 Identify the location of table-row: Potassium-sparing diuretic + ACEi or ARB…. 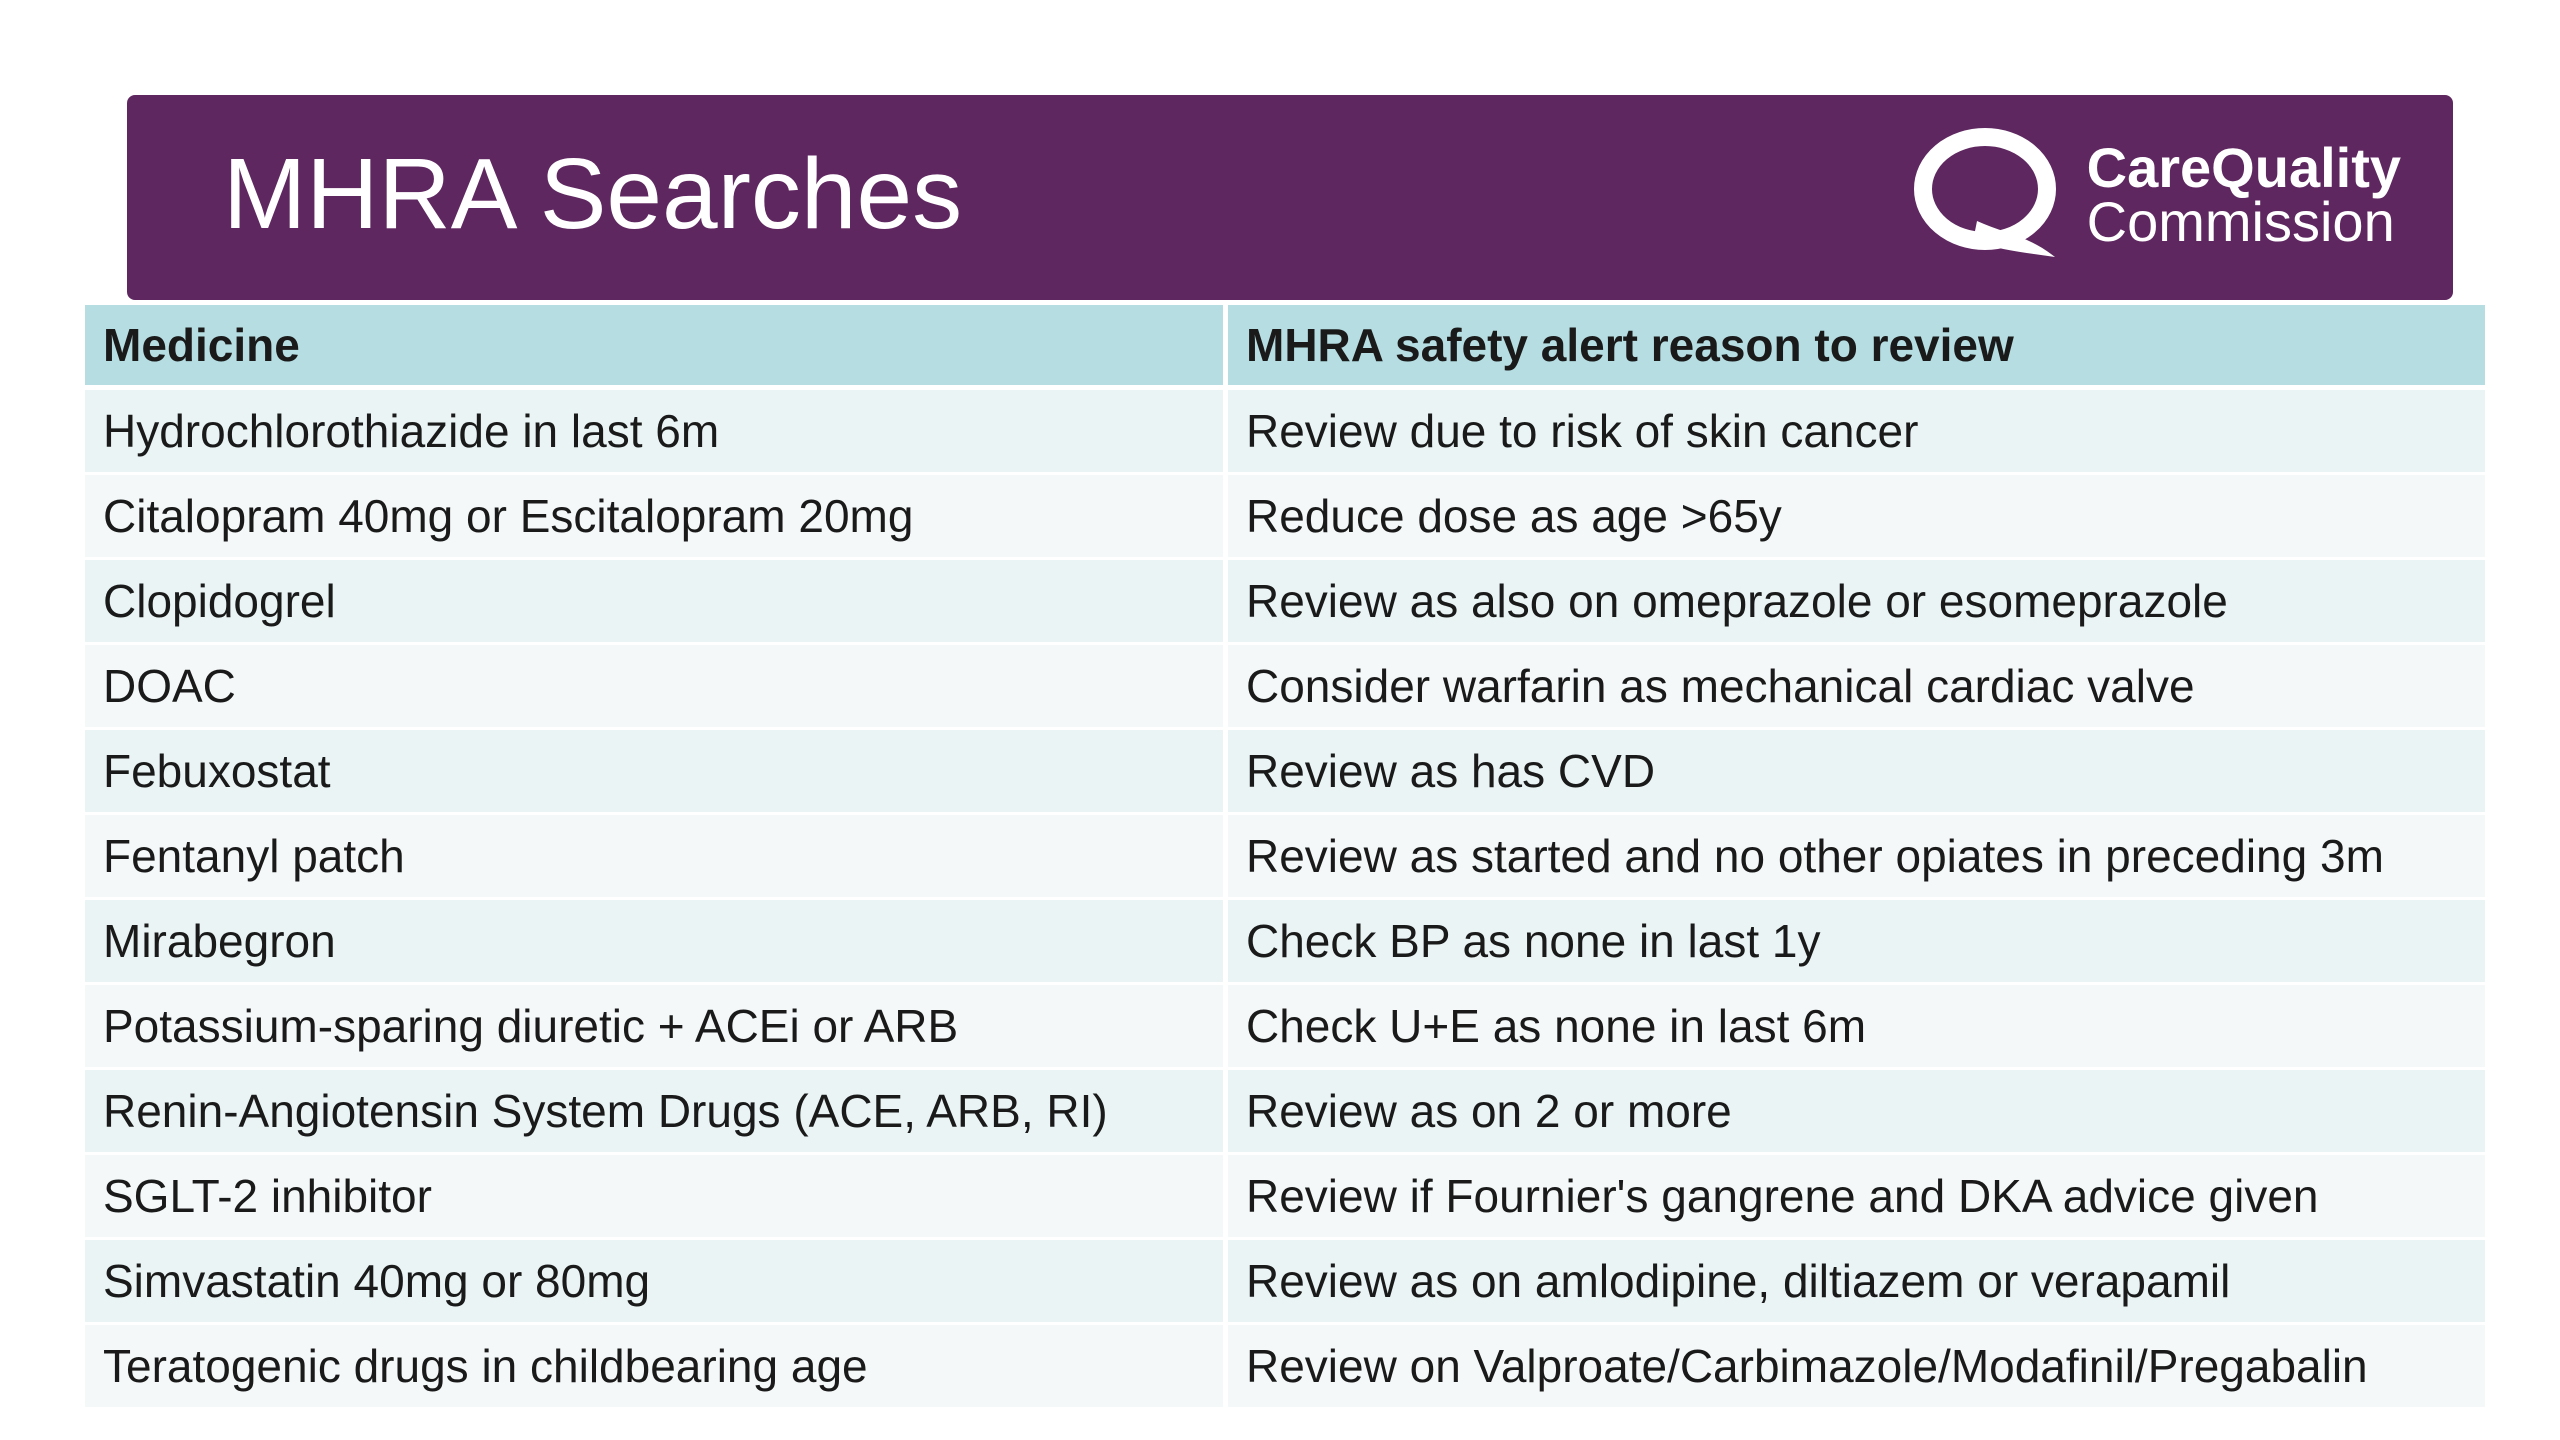
(1285, 1027).